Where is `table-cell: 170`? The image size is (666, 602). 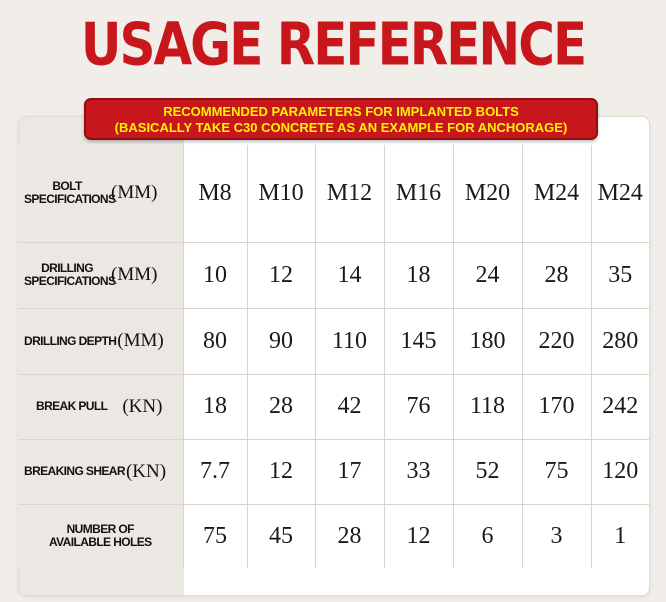 table-cell: 170 is located at coordinates (556, 406).